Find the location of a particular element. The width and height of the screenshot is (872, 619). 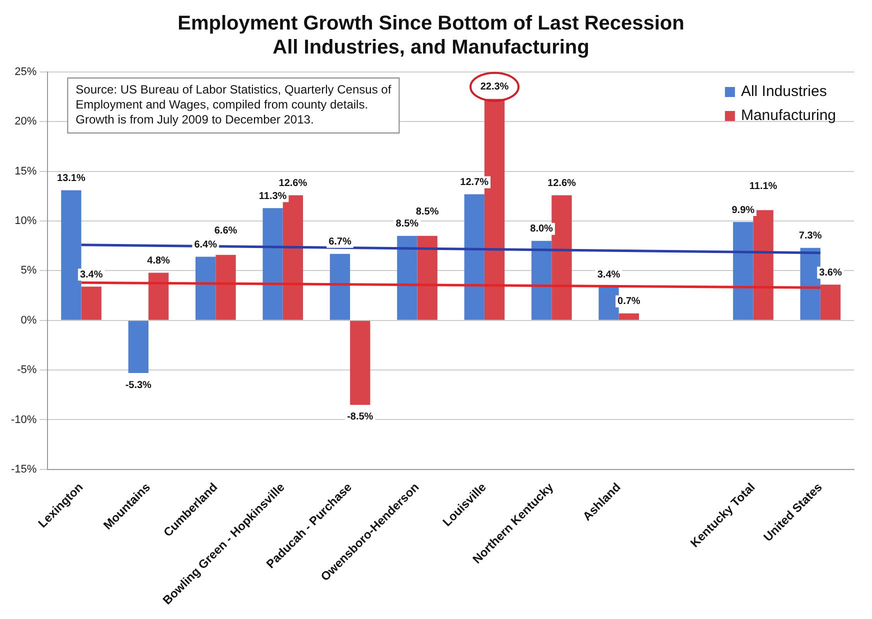

y-tick-label: 20% is located at coordinates (25, 122).